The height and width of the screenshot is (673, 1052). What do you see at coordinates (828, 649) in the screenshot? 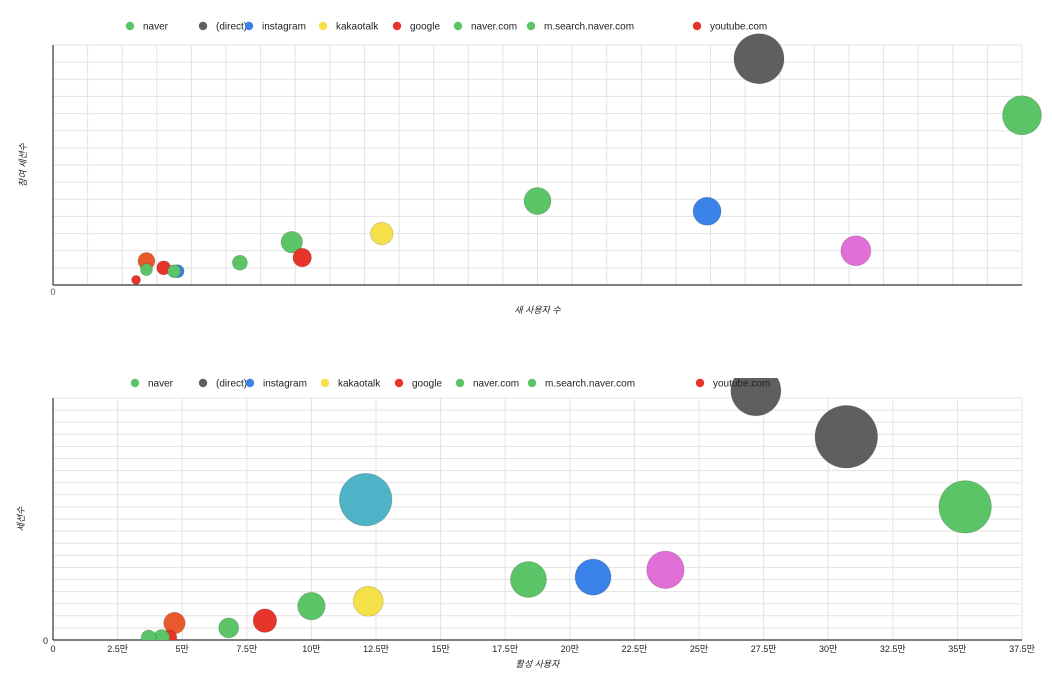
I see `x-tick-label: 30만` at bounding box center [828, 649].